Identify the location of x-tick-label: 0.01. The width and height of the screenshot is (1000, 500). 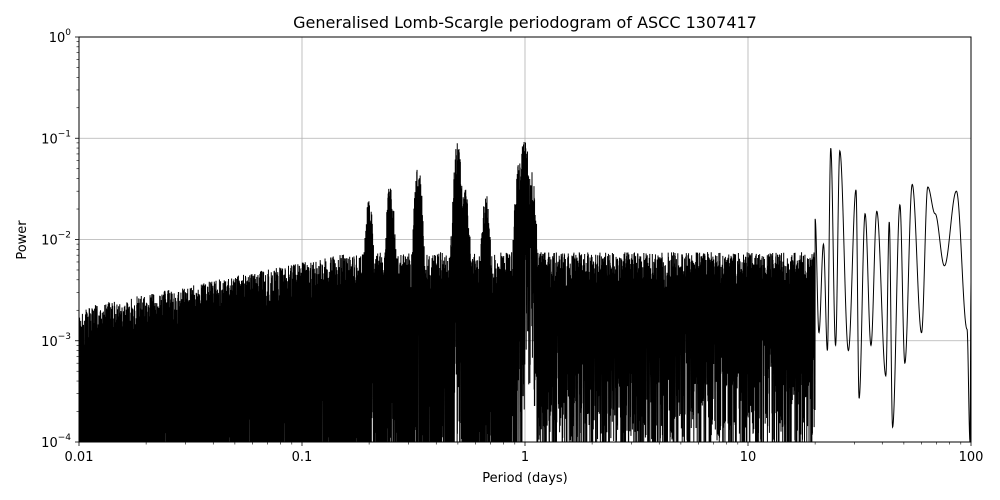
(79, 457).